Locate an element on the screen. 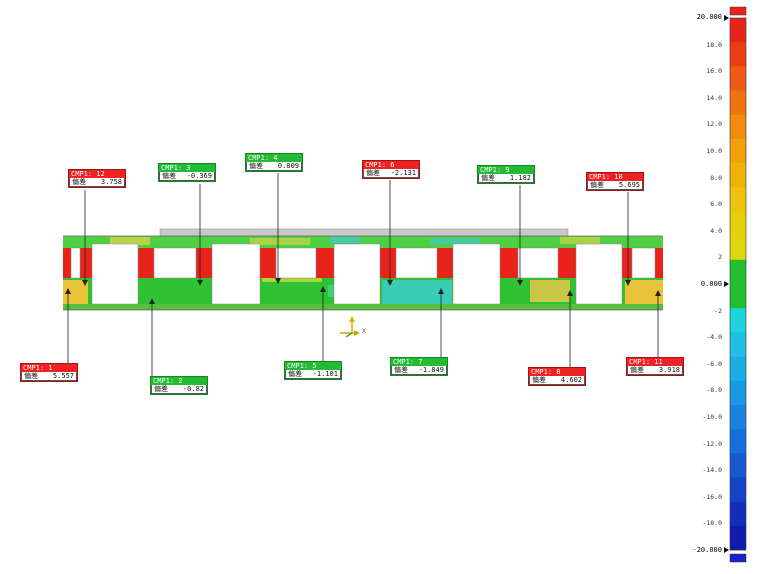 This screenshot has width=759, height=574. scale-tick-label: -8.0 is located at coordinates (714, 390).